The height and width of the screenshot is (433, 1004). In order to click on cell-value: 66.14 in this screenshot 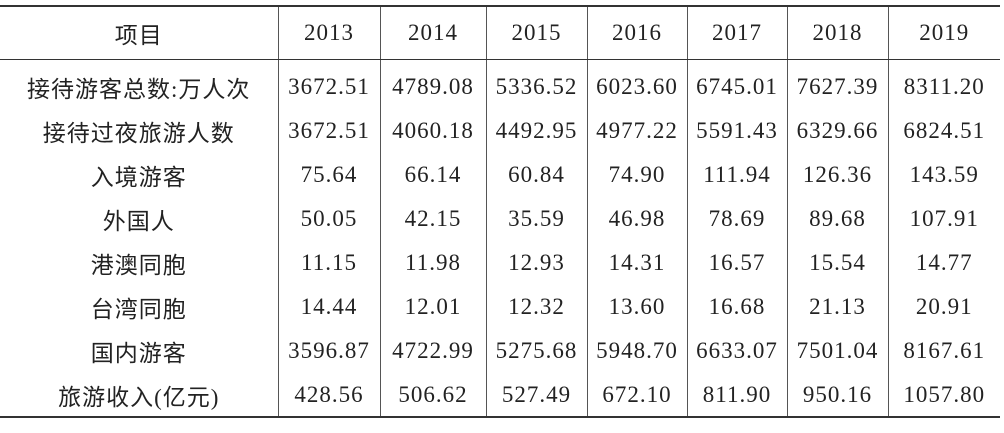, I will do `click(432, 175)`.